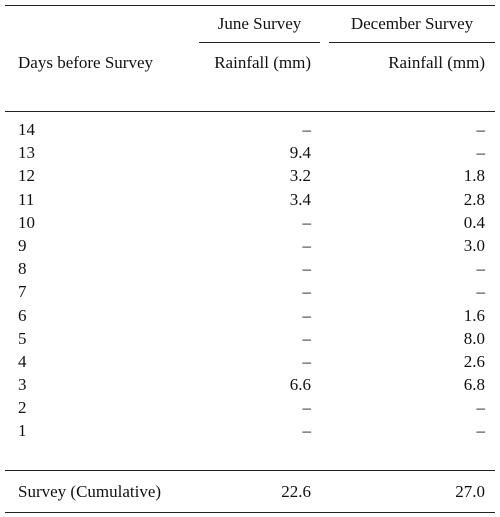 The width and height of the screenshot is (500, 517). What do you see at coordinates (470, 491) in the screenshot?
I see `footer-december-total: 27.0` at bounding box center [470, 491].